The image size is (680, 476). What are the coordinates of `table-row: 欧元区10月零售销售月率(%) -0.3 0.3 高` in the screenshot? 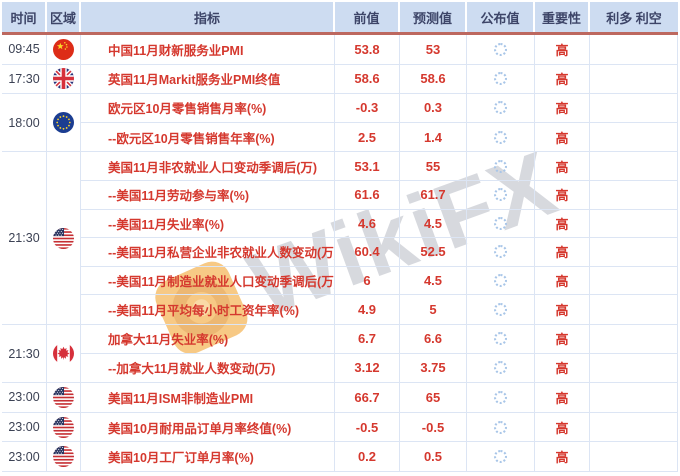 It's located at (379, 108).